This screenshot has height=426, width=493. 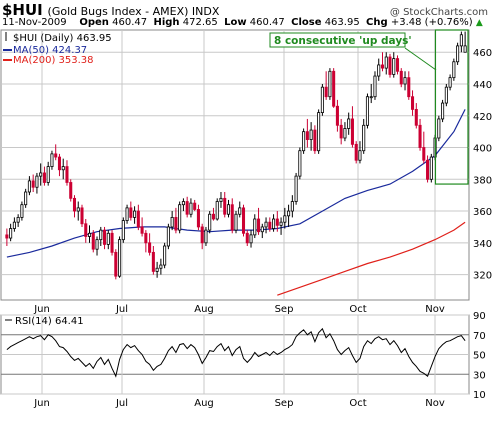 I want to click on open-value: 460.47, so click(x=130, y=22).